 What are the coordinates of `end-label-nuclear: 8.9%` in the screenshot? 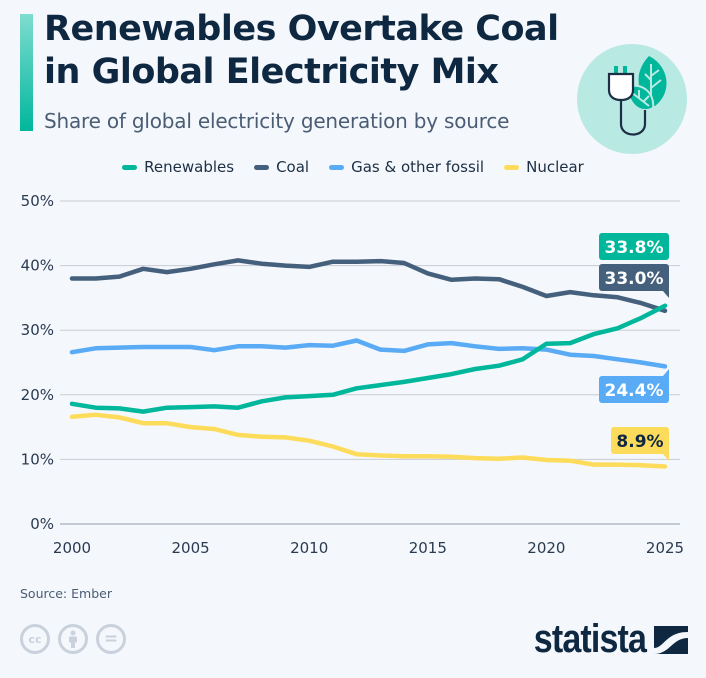 It's located at (640, 444).